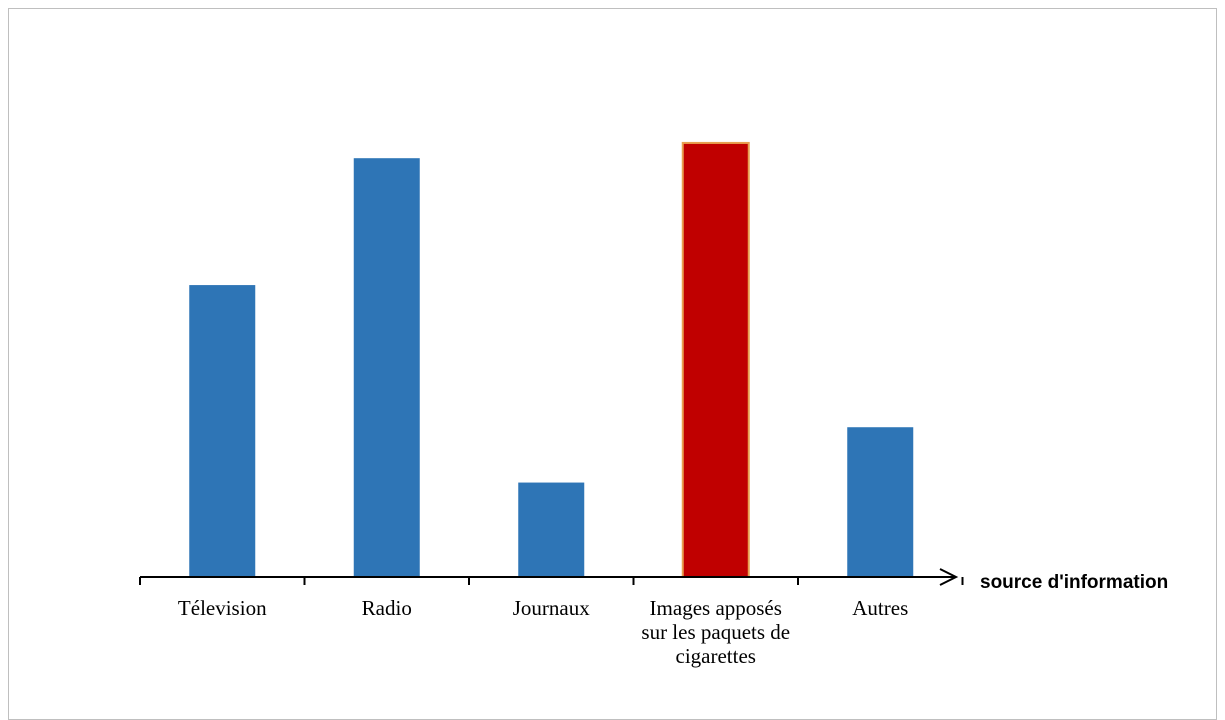  I want to click on category-label-2: Radio, so click(386, 608).